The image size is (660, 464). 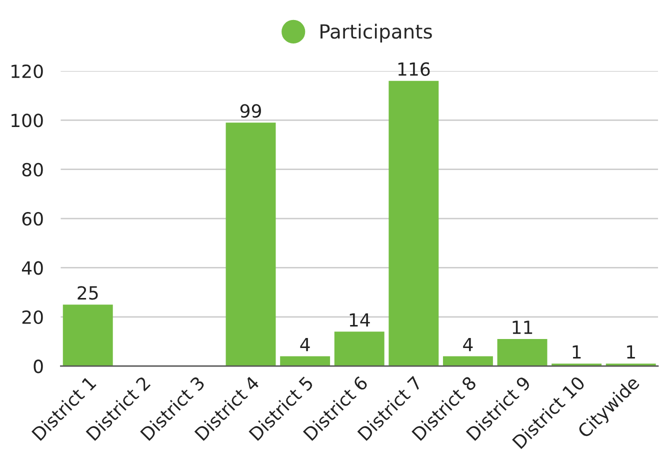 What do you see at coordinates (38, 367) in the screenshot?
I see `y-tick-label: 0` at bounding box center [38, 367].